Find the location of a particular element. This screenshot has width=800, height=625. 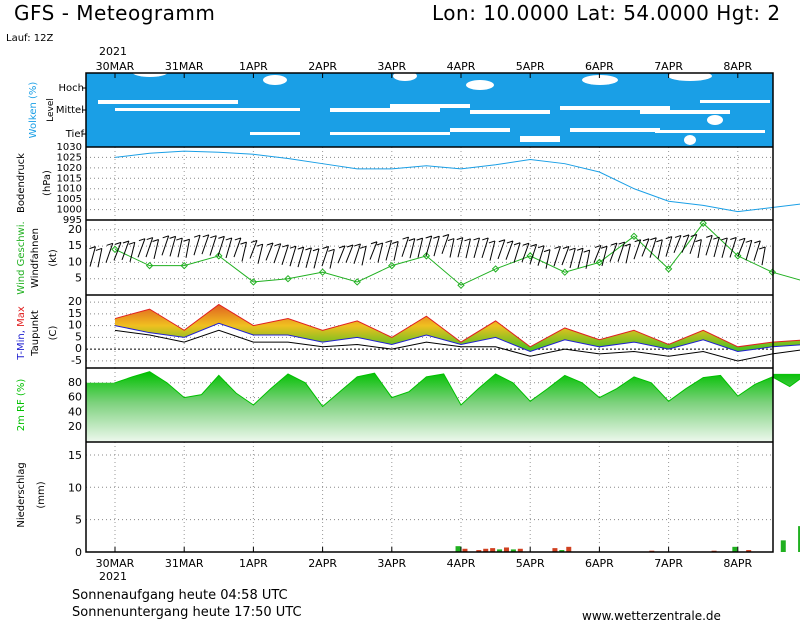

date-label-bottom: 6APR is located at coordinates (599, 563).